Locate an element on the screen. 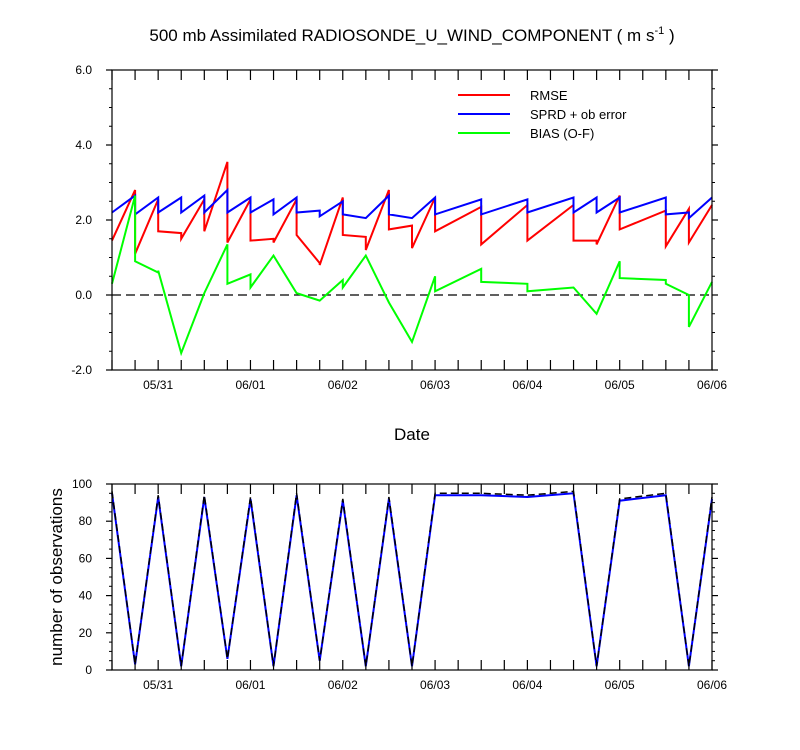 The image size is (800, 750). bottom-y-tick-label: 0 is located at coordinates (88, 670).